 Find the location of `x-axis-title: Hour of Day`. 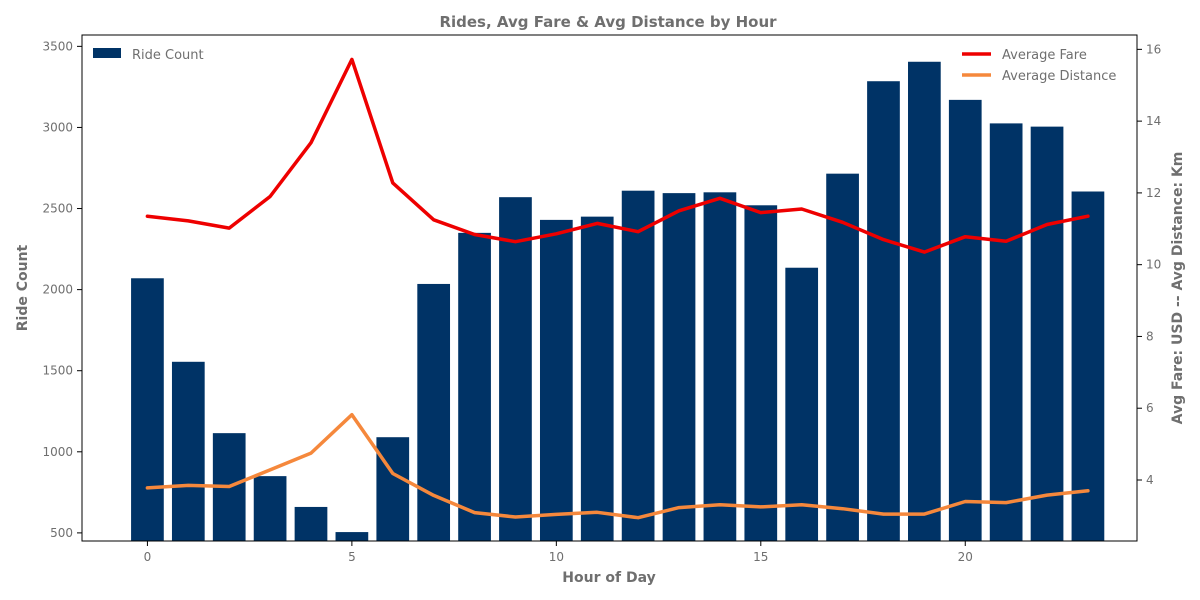

x-axis-title: Hour of Day is located at coordinates (608, 578).